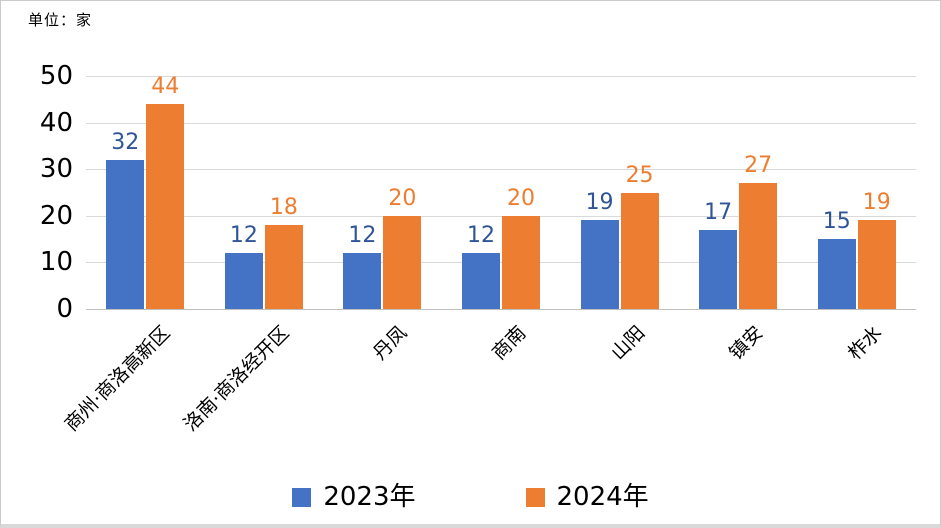 The height and width of the screenshot is (528, 941). Describe the element at coordinates (125, 234) in the screenshot. I see `bar-2023年-商州·商洛高新区` at that location.